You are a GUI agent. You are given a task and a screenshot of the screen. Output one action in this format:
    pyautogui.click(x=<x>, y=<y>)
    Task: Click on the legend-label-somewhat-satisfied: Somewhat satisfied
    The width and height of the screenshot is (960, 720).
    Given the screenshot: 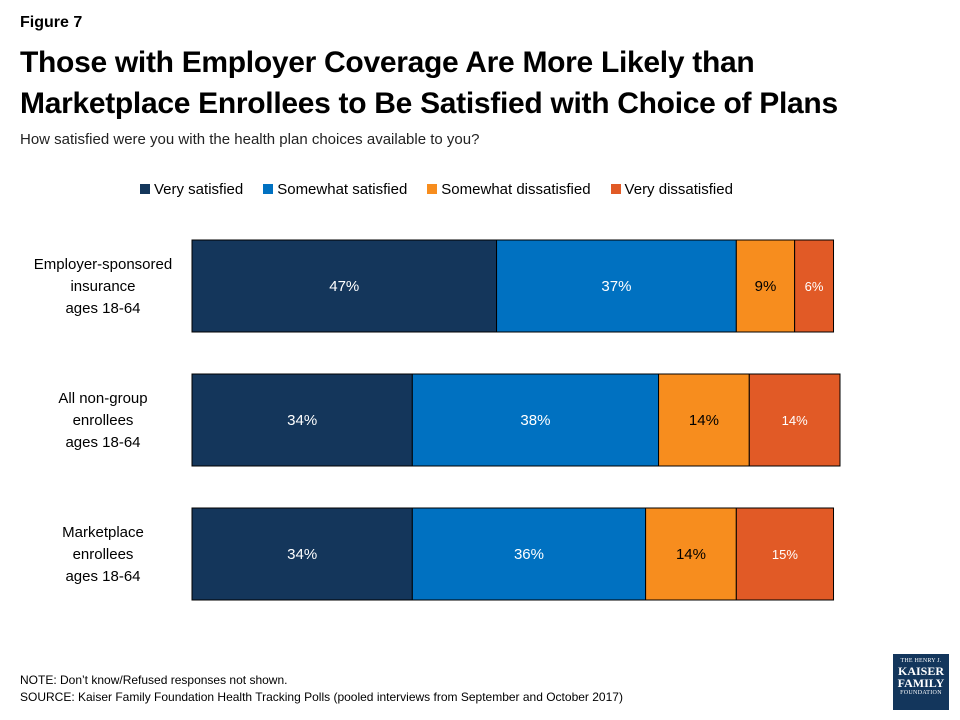 What is the action you would take?
    pyautogui.click(x=342, y=189)
    